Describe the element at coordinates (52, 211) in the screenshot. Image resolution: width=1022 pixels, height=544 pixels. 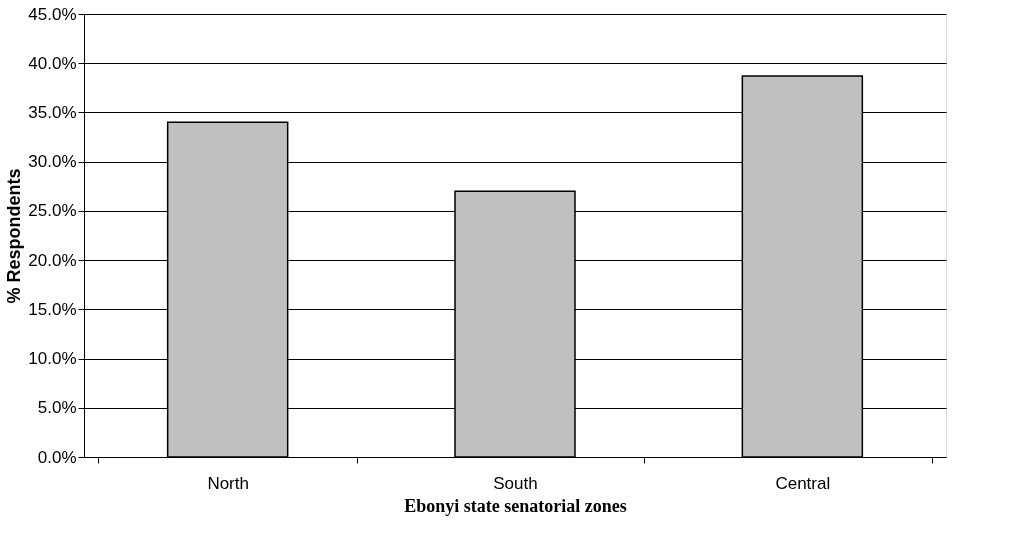
I see `y-tick-label: 25.0%` at that location.